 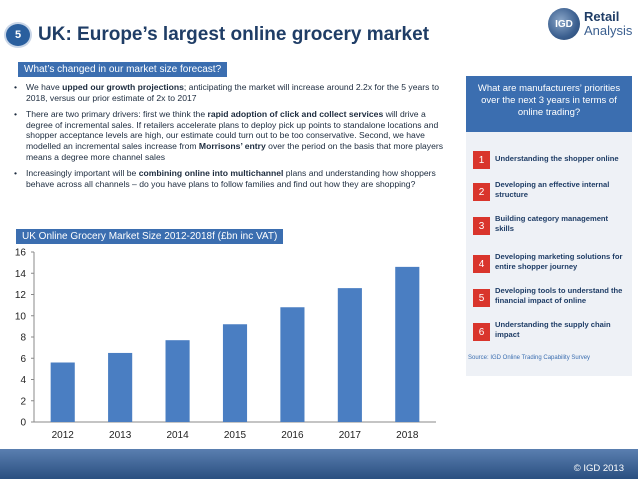 What do you see at coordinates (553, 329) in the screenshot?
I see `priority-text: Understanding the supply chain impact` at bounding box center [553, 329].